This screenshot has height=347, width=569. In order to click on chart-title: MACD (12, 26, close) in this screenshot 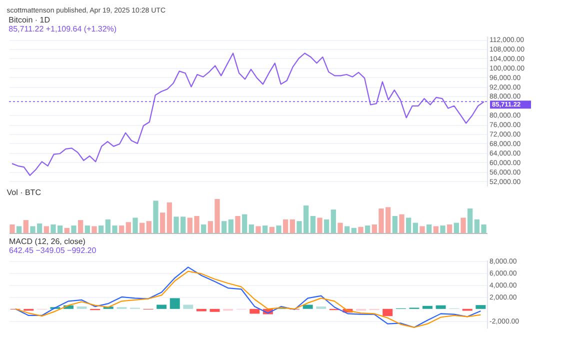, I will do `click(47, 241)`.